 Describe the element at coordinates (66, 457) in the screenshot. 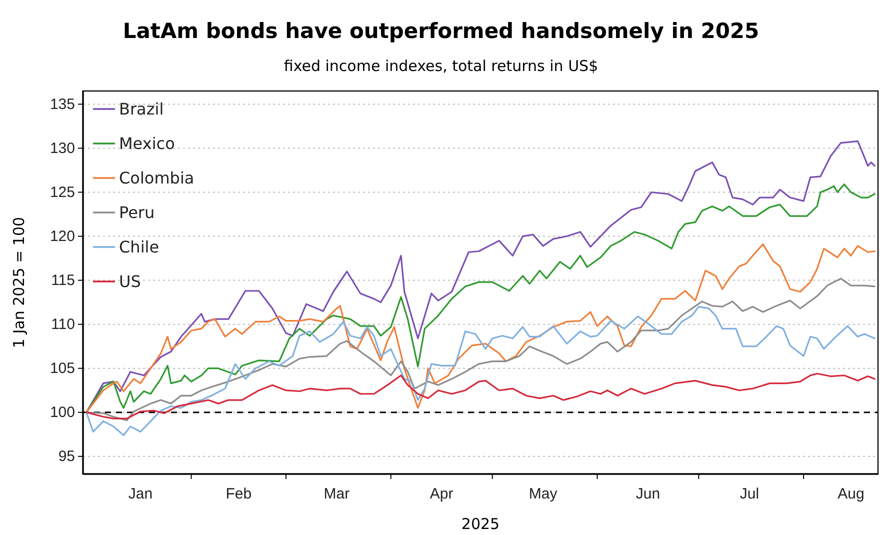

I see `y-tick-label: 95` at that location.